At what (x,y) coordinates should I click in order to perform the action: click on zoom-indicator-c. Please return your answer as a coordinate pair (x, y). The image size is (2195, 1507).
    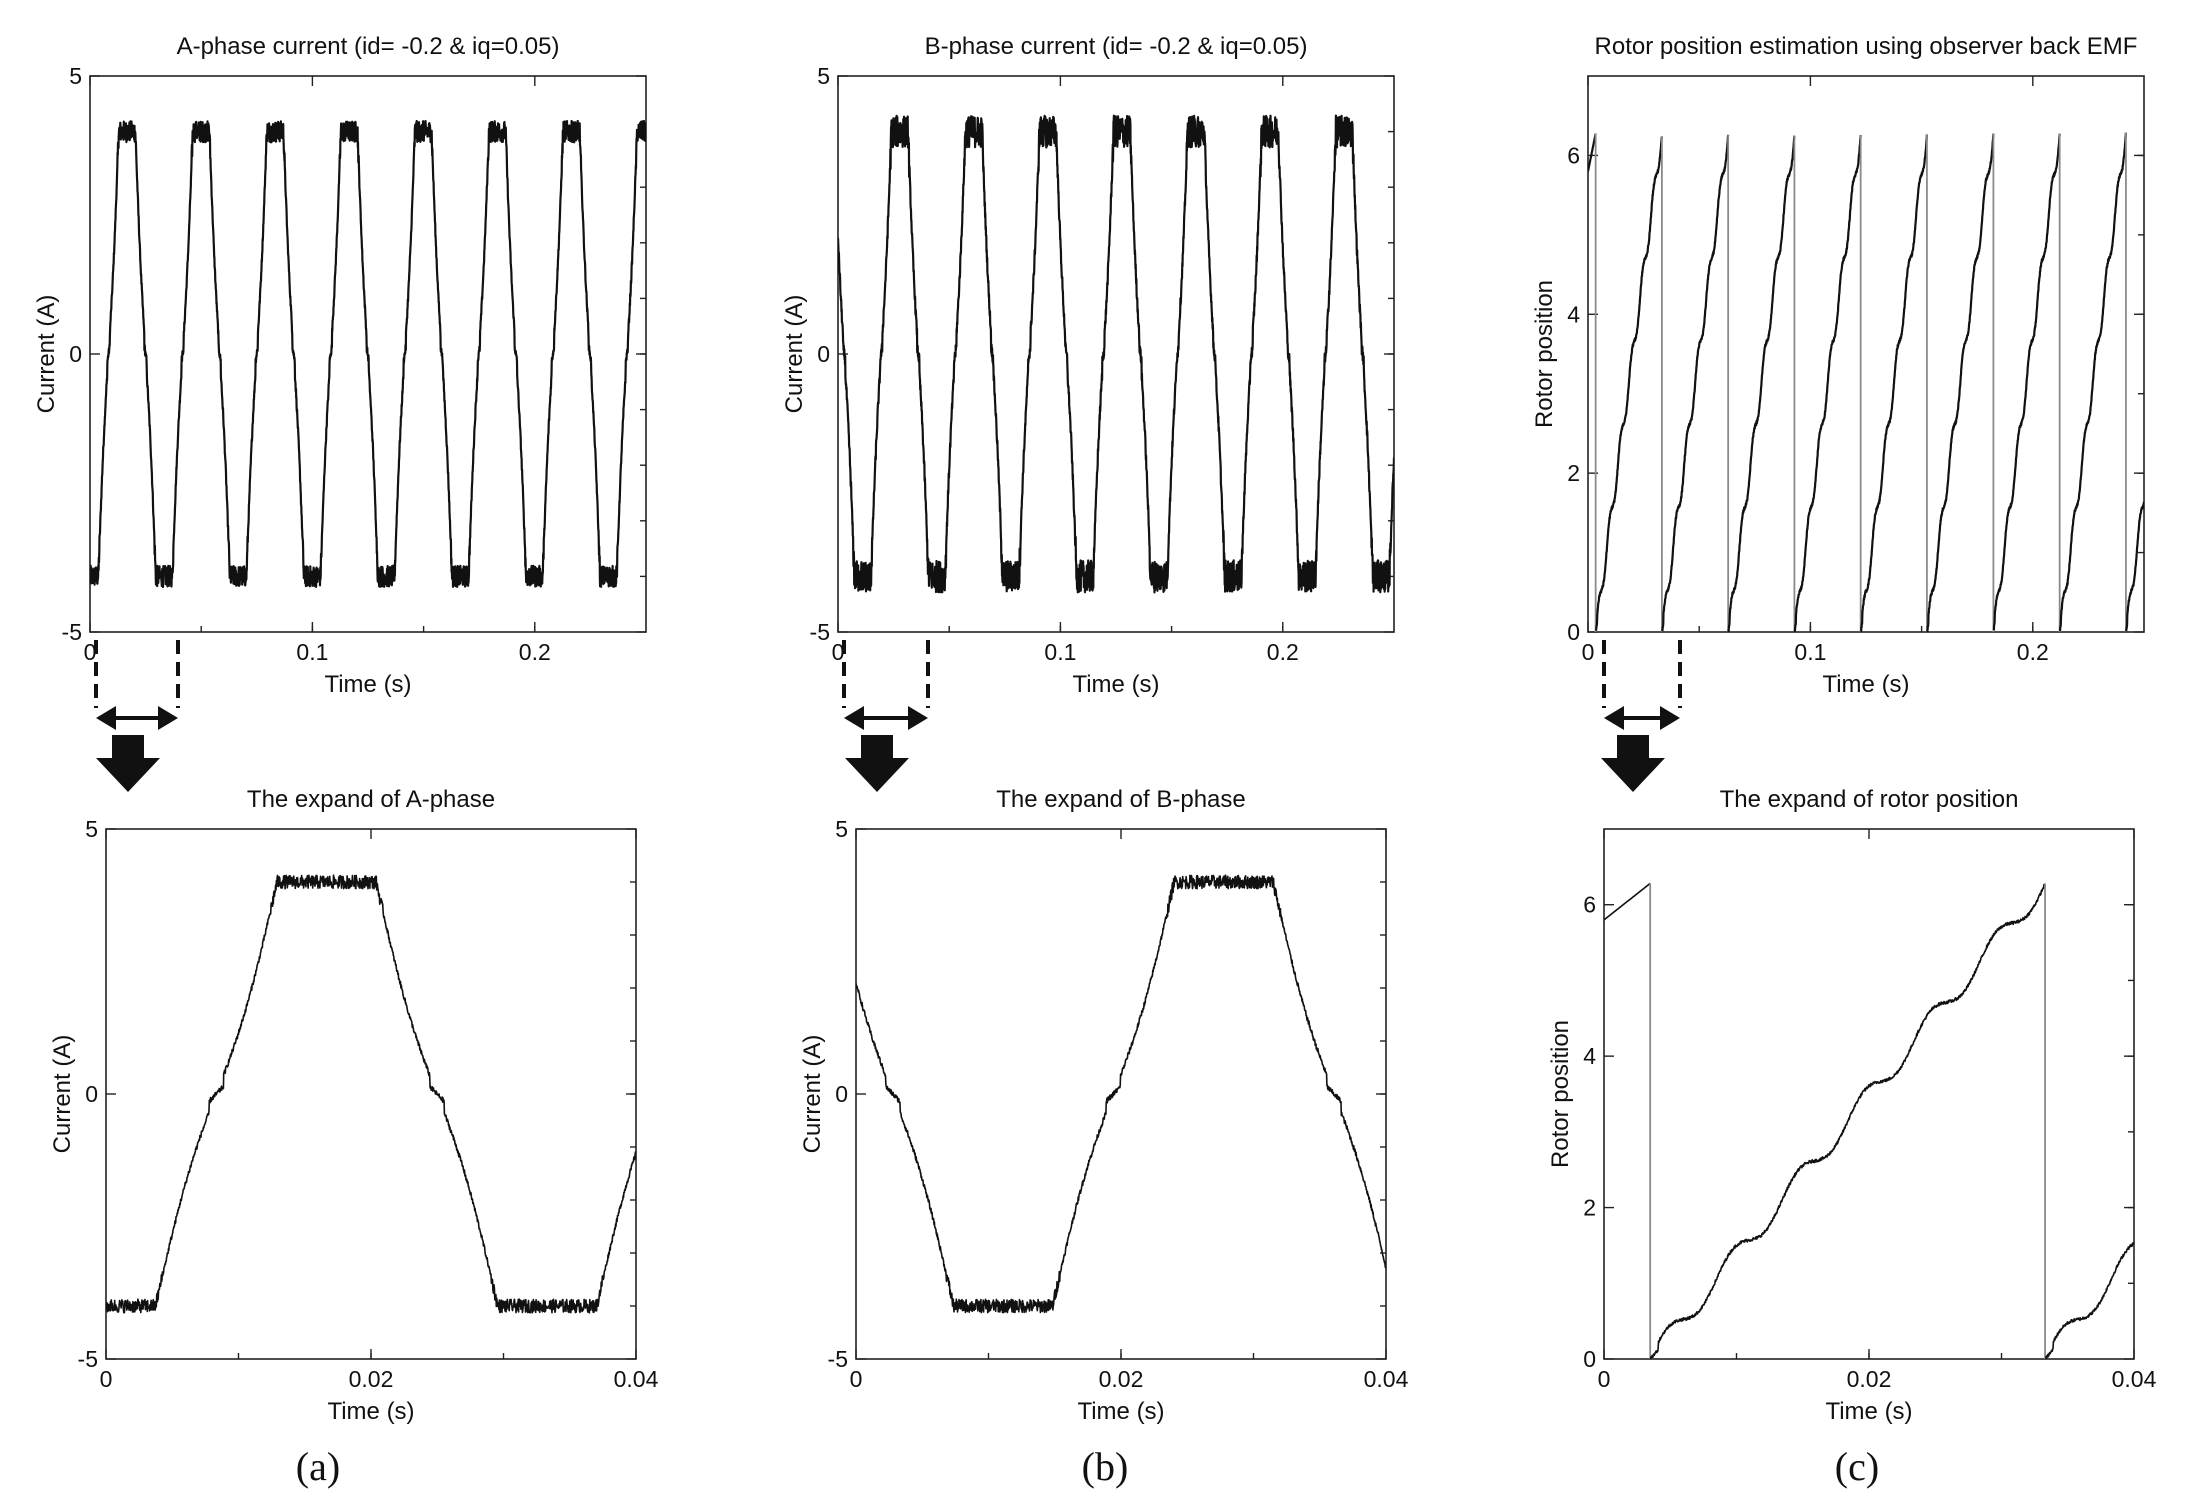
    Looking at the image, I should click on (1641, 716).